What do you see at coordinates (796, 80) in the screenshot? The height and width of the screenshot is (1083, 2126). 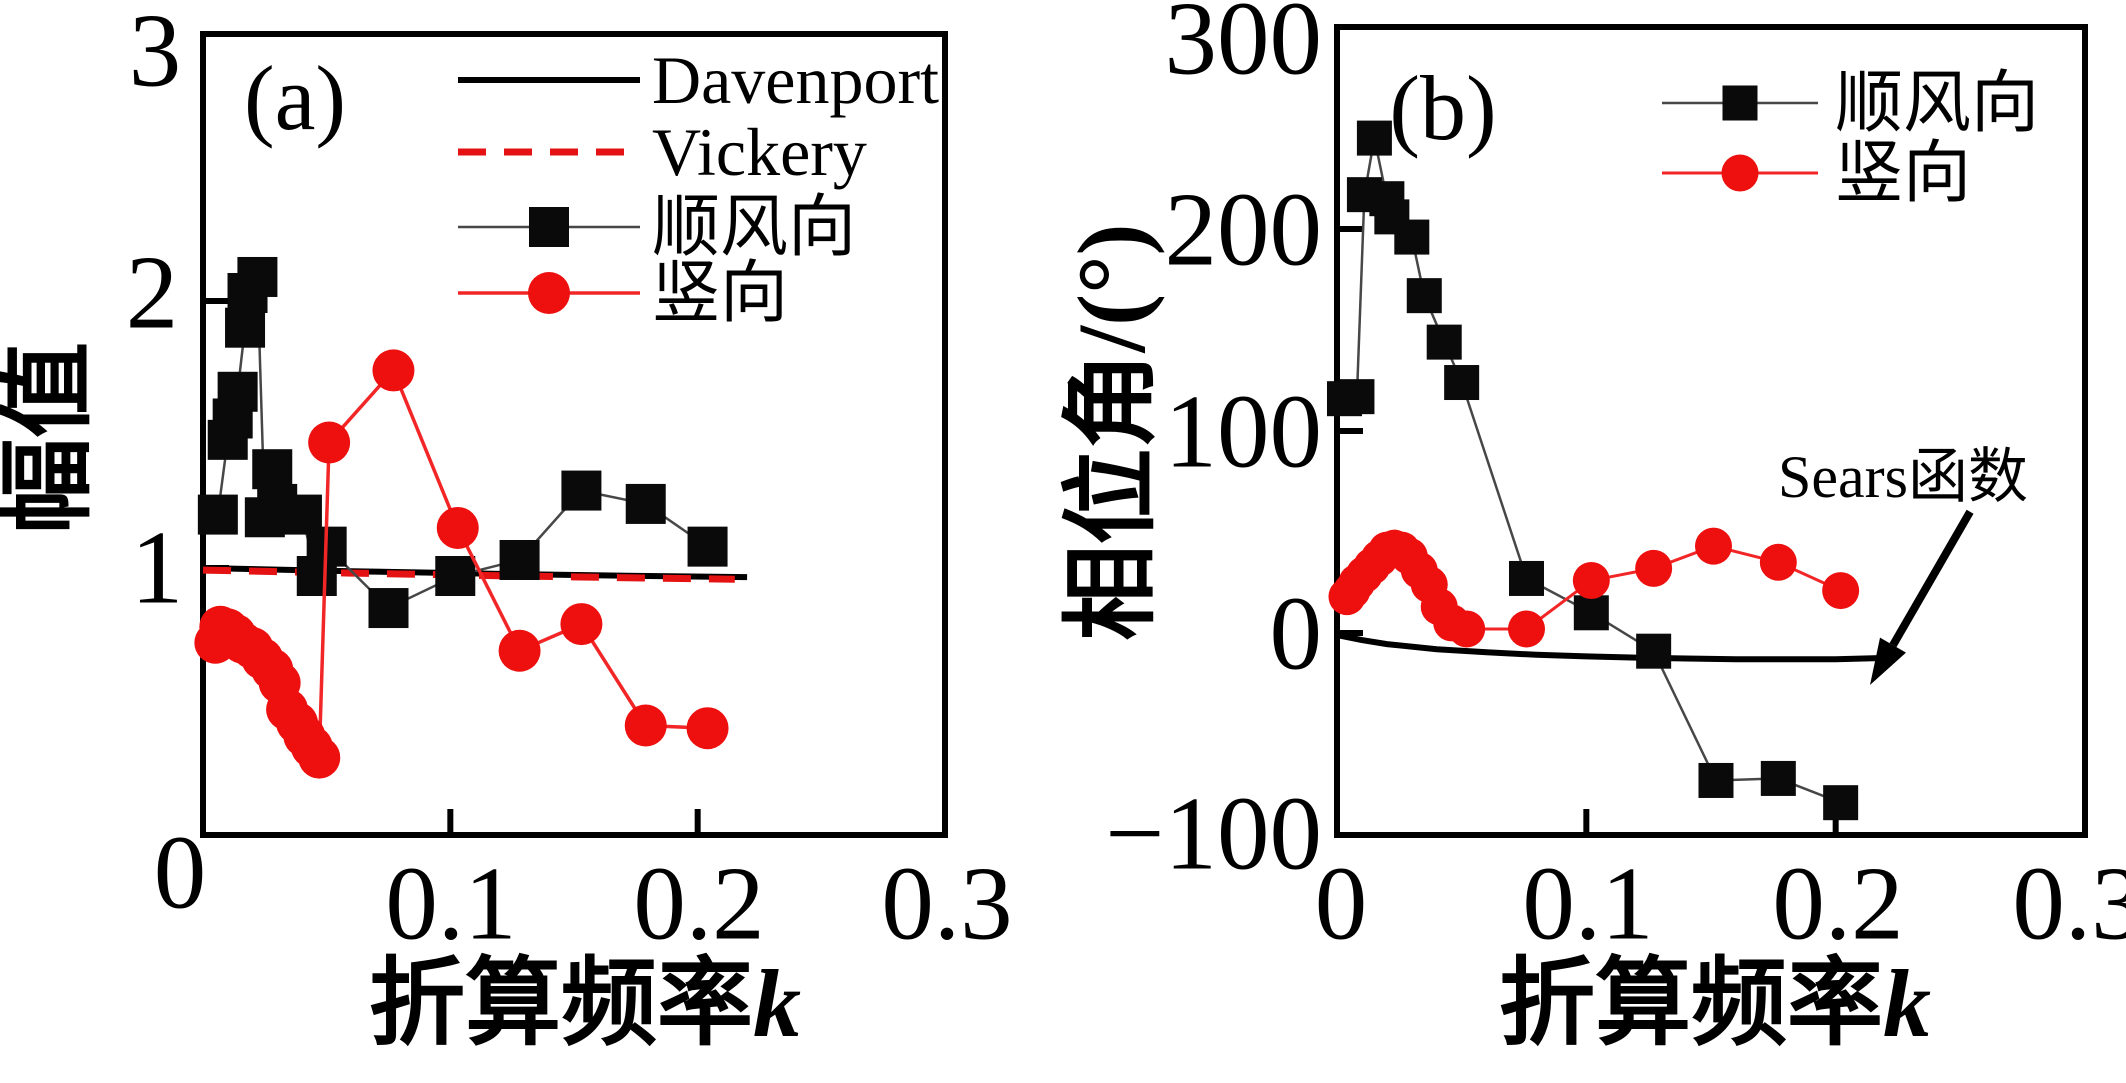 I see `a-legend-davenport: Davenport` at bounding box center [796, 80].